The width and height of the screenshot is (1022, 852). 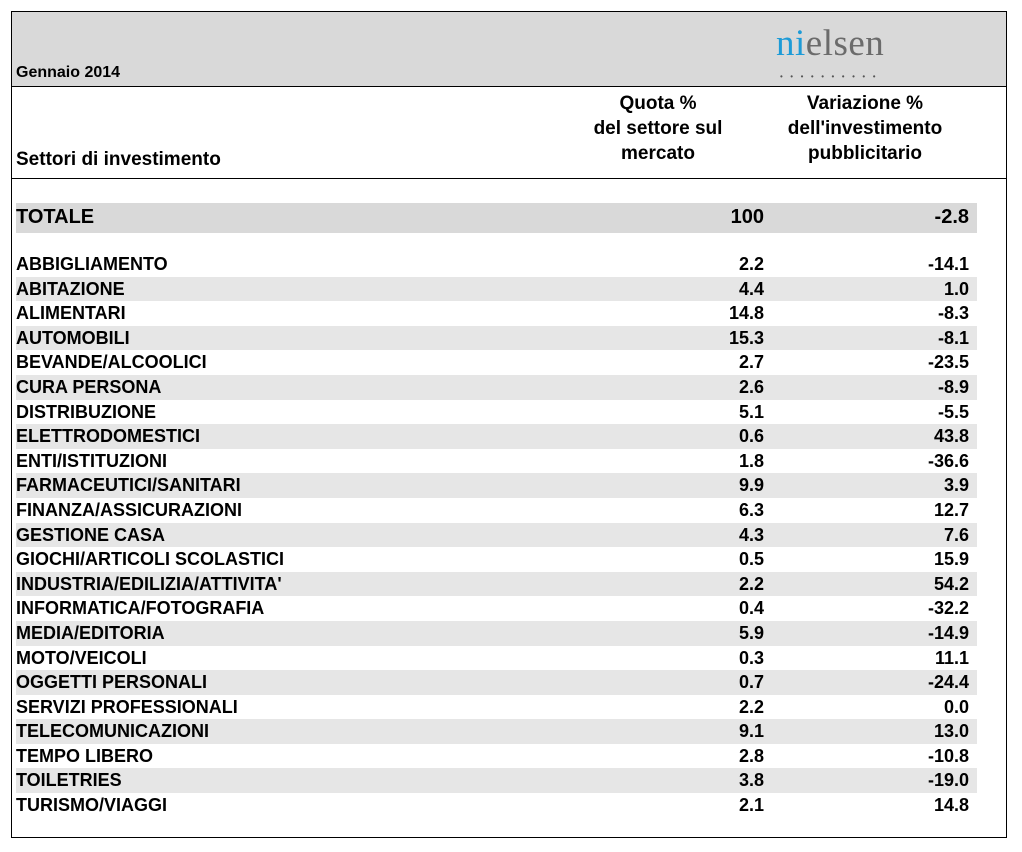 What do you see at coordinates (751, 755) in the screenshot?
I see `quota-value: 2.8` at bounding box center [751, 755].